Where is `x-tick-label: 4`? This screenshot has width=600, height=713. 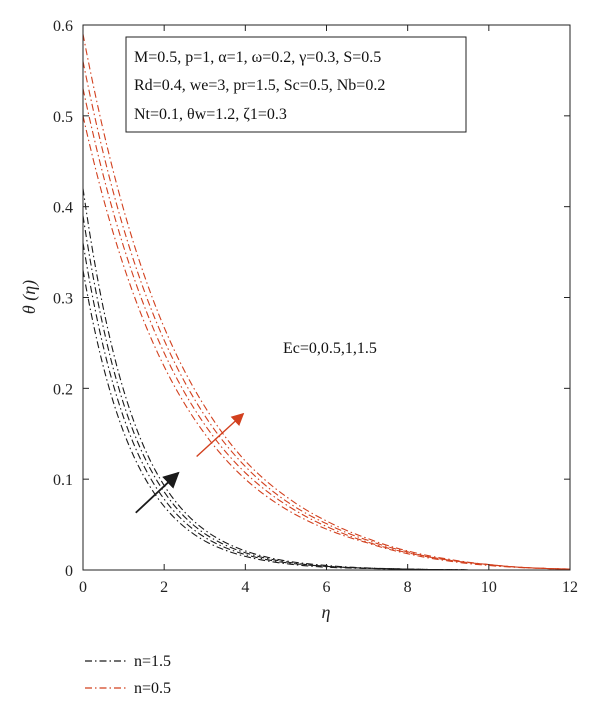
x-tick-label: 4 is located at coordinates (245, 587).